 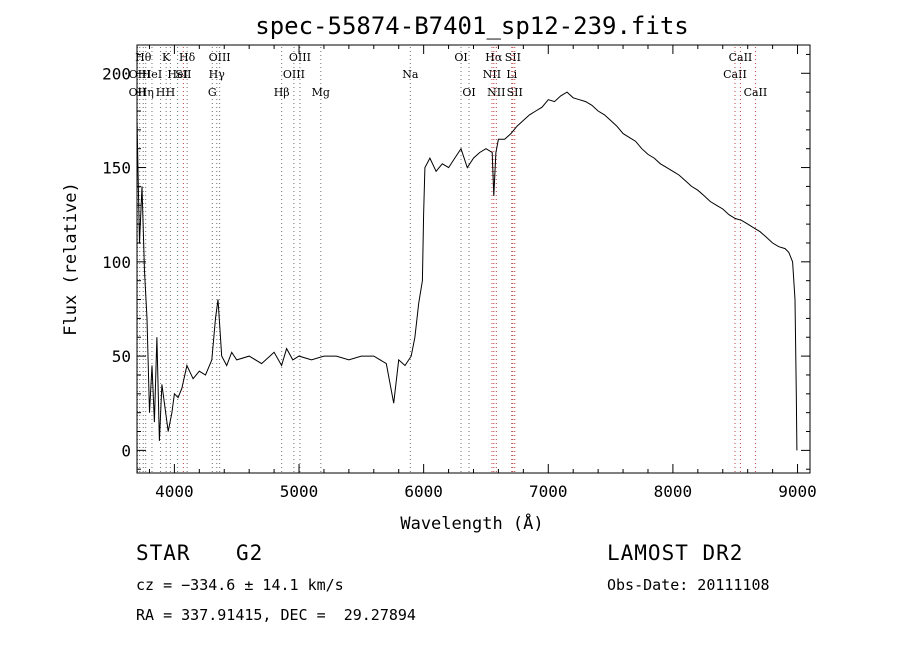 I want to click on x-tick-label-5: 9000, so click(x=797, y=491).